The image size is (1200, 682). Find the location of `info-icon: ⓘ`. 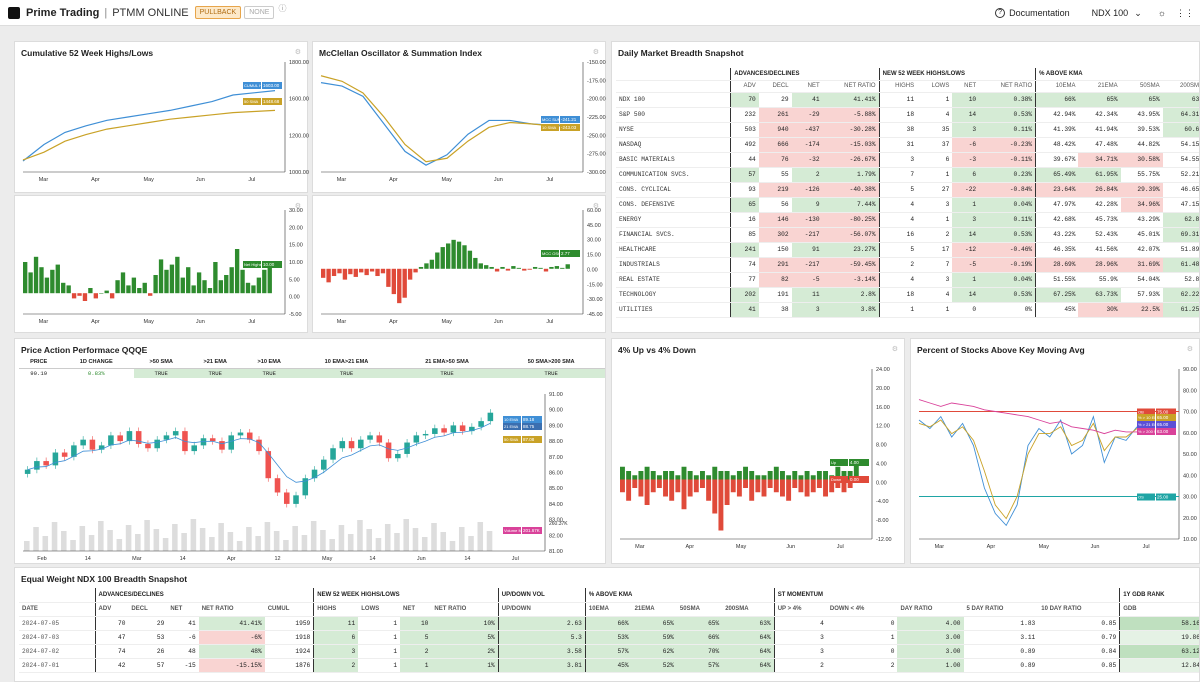

info-icon: ⓘ is located at coordinates (282, 8).